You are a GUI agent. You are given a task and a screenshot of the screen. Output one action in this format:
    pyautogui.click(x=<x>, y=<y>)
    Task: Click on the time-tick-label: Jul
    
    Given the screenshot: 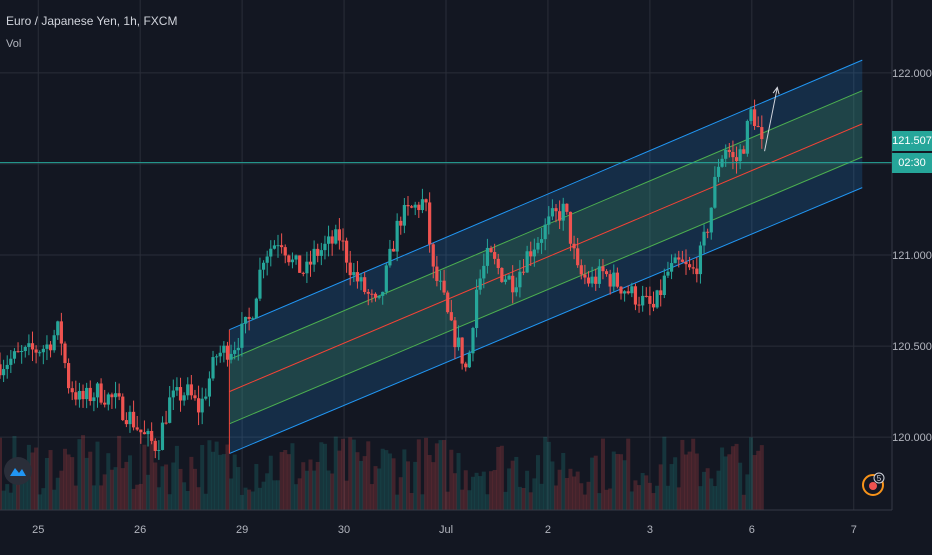 What is the action you would take?
    pyautogui.click(x=446, y=530)
    